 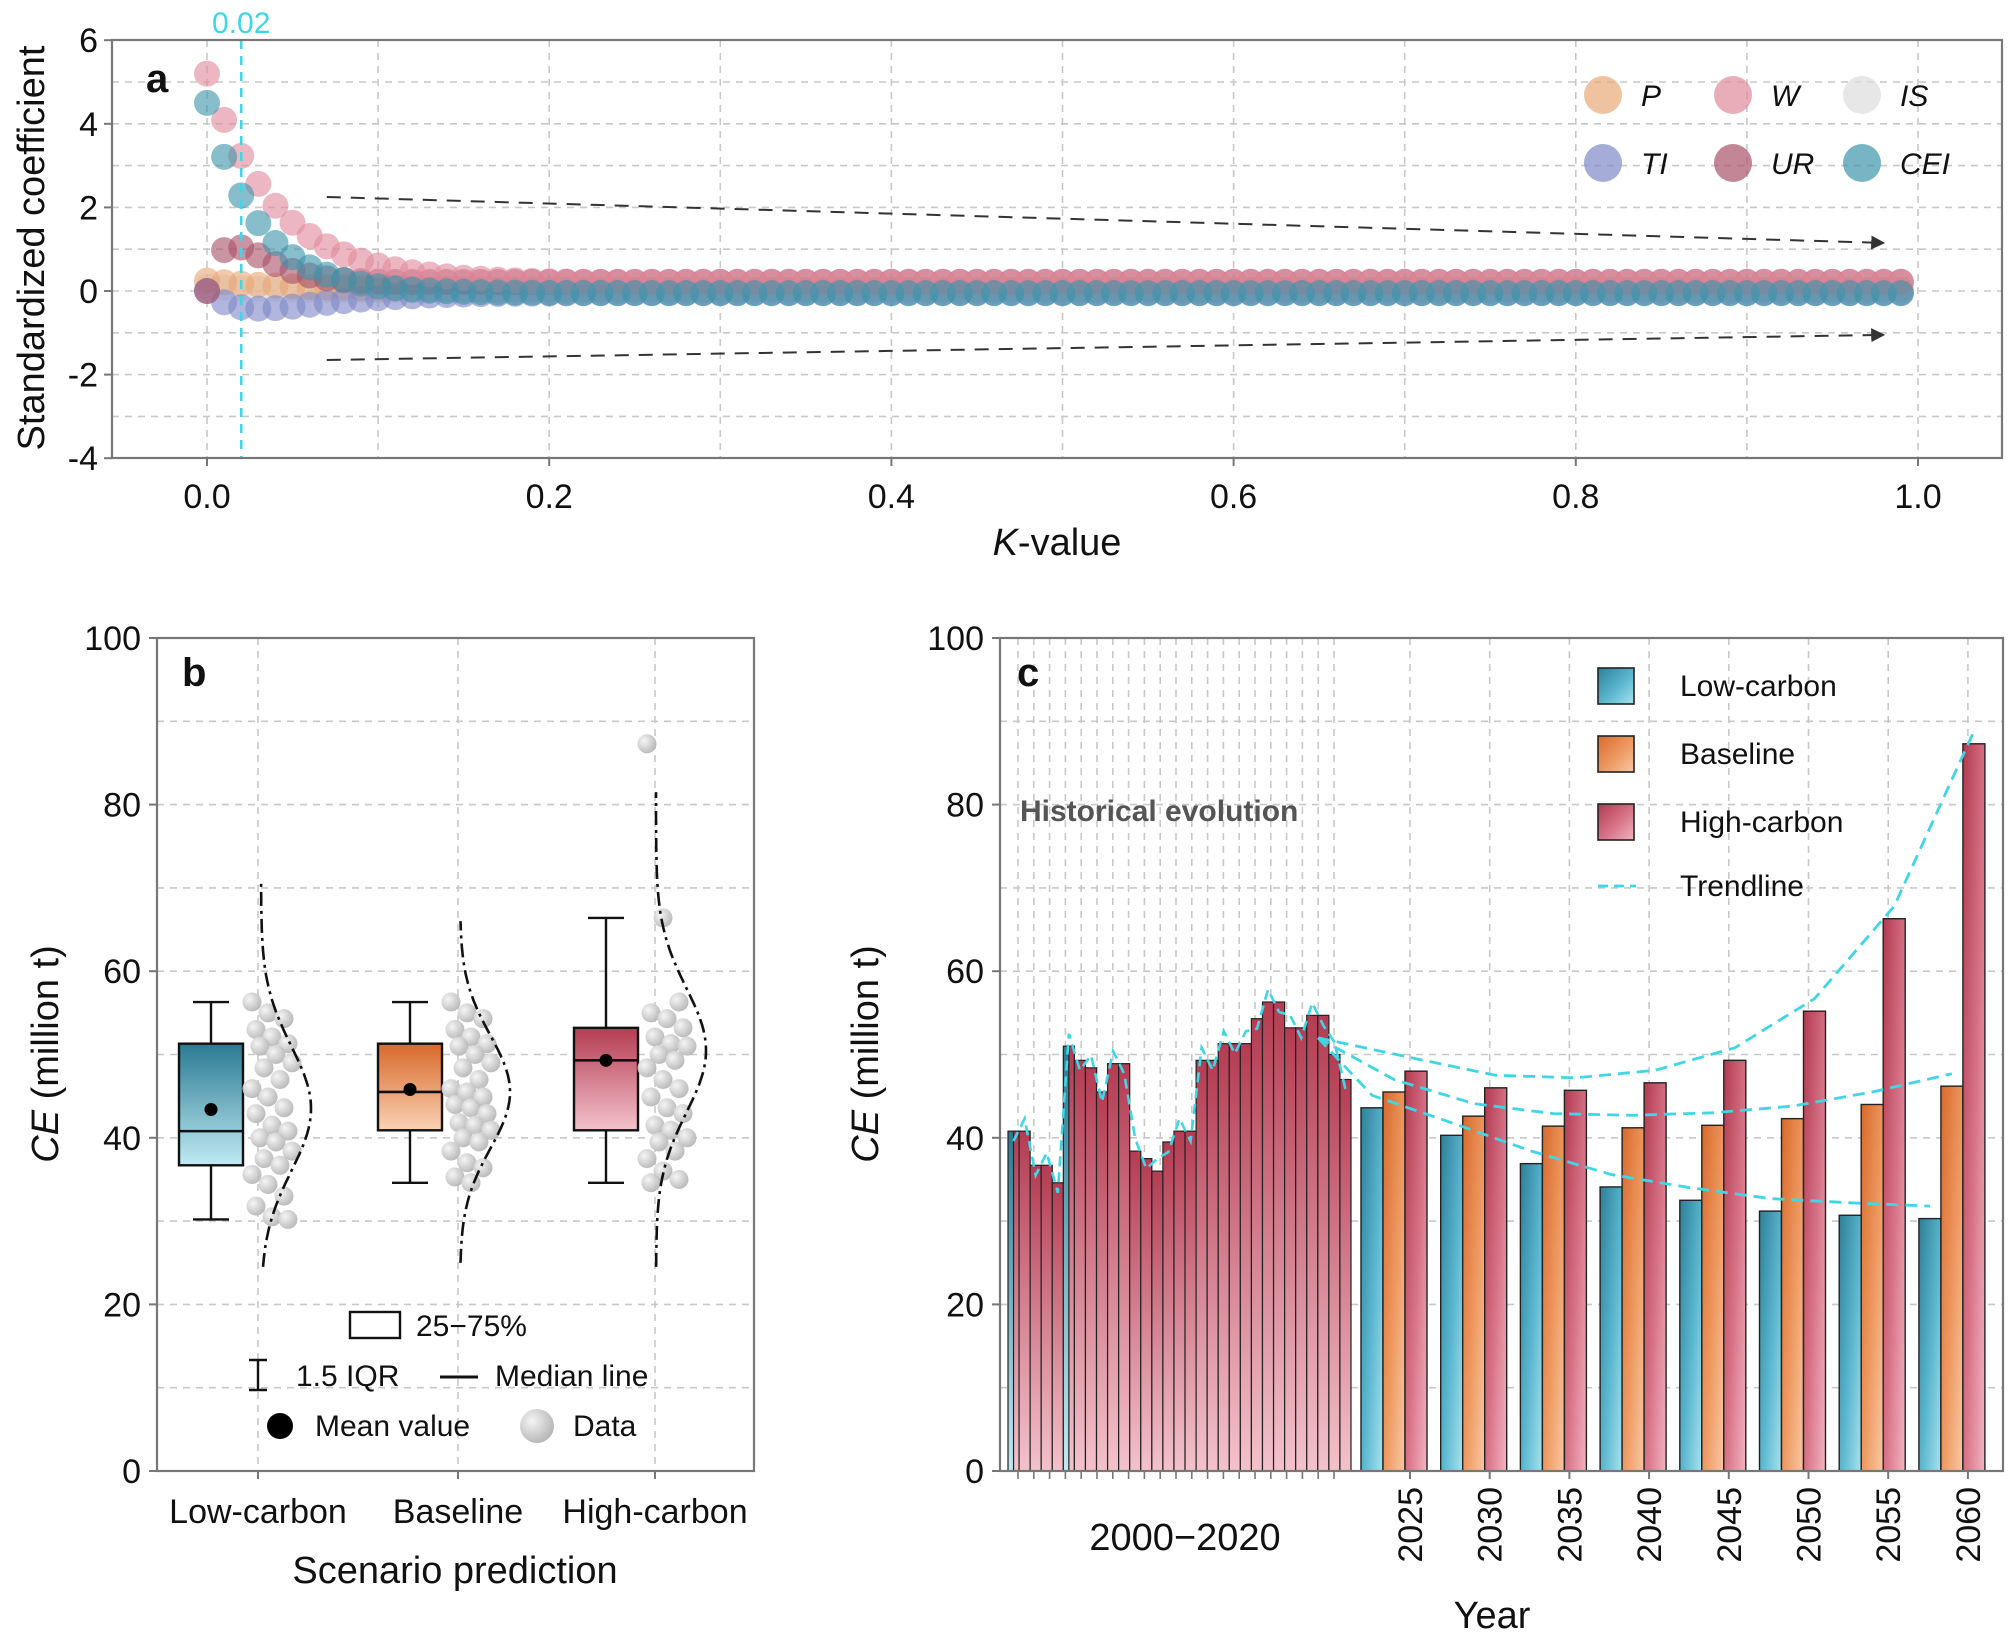 What do you see at coordinates (157, 79) in the screenshot?
I see `panel-a-label: a` at bounding box center [157, 79].